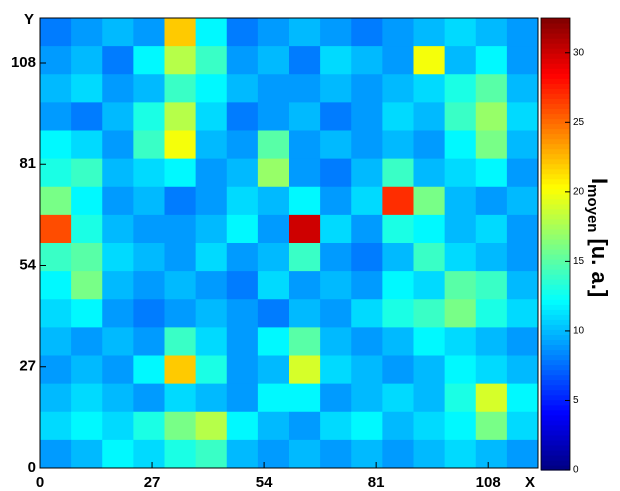  I want to click on x-tick-label: 0, so click(40, 482).